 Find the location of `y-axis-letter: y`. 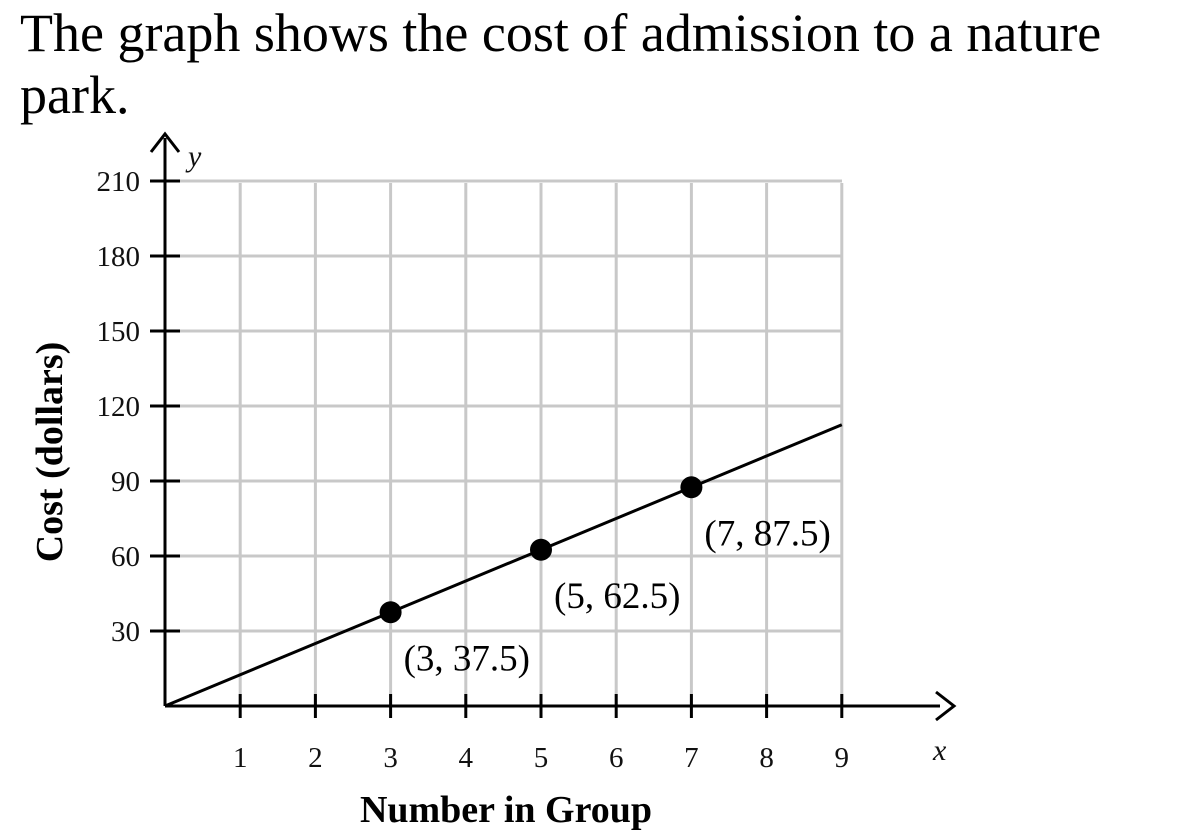

y-axis-letter: y is located at coordinates (193, 156).